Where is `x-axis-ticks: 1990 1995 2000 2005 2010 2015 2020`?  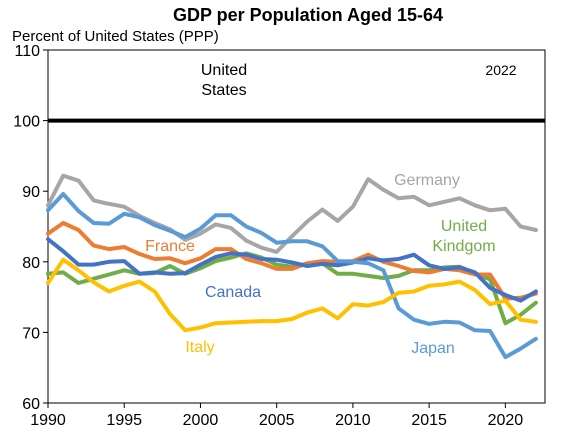 x-axis-ticks: 1990 1995 2000 2005 2010 2015 2020 is located at coordinates (276, 416).